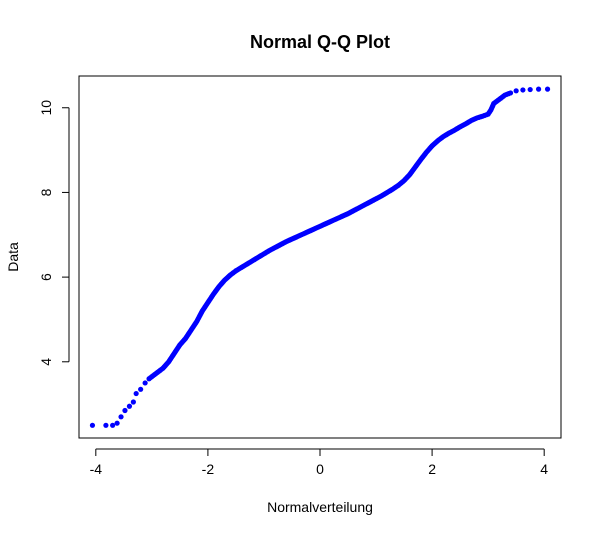 This screenshot has width=602, height=538. Describe the element at coordinates (46, 277) in the screenshot. I see `y-tick-label: 6` at that location.